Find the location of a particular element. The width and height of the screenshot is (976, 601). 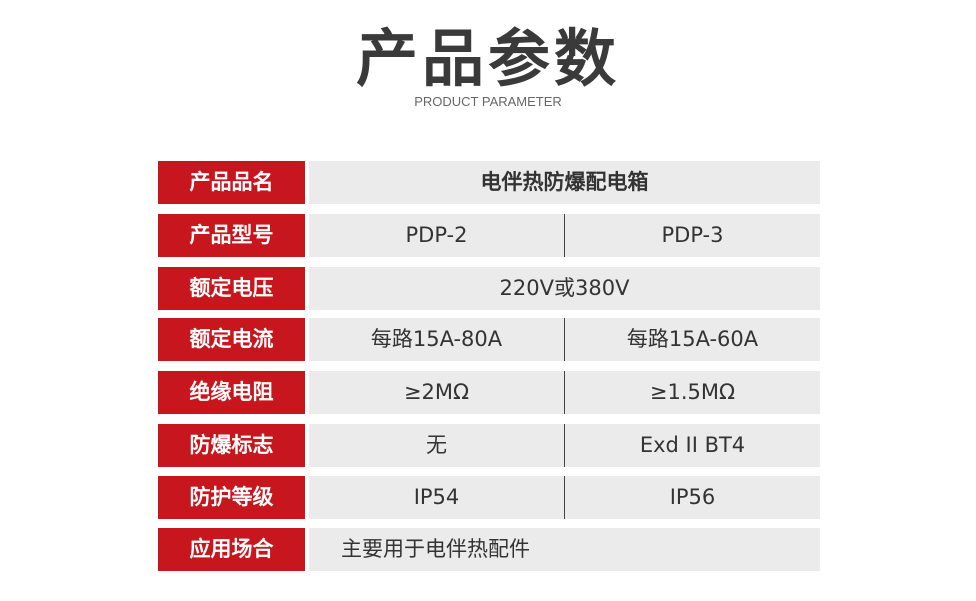

value-cell: PDP-3 is located at coordinates (692, 235).